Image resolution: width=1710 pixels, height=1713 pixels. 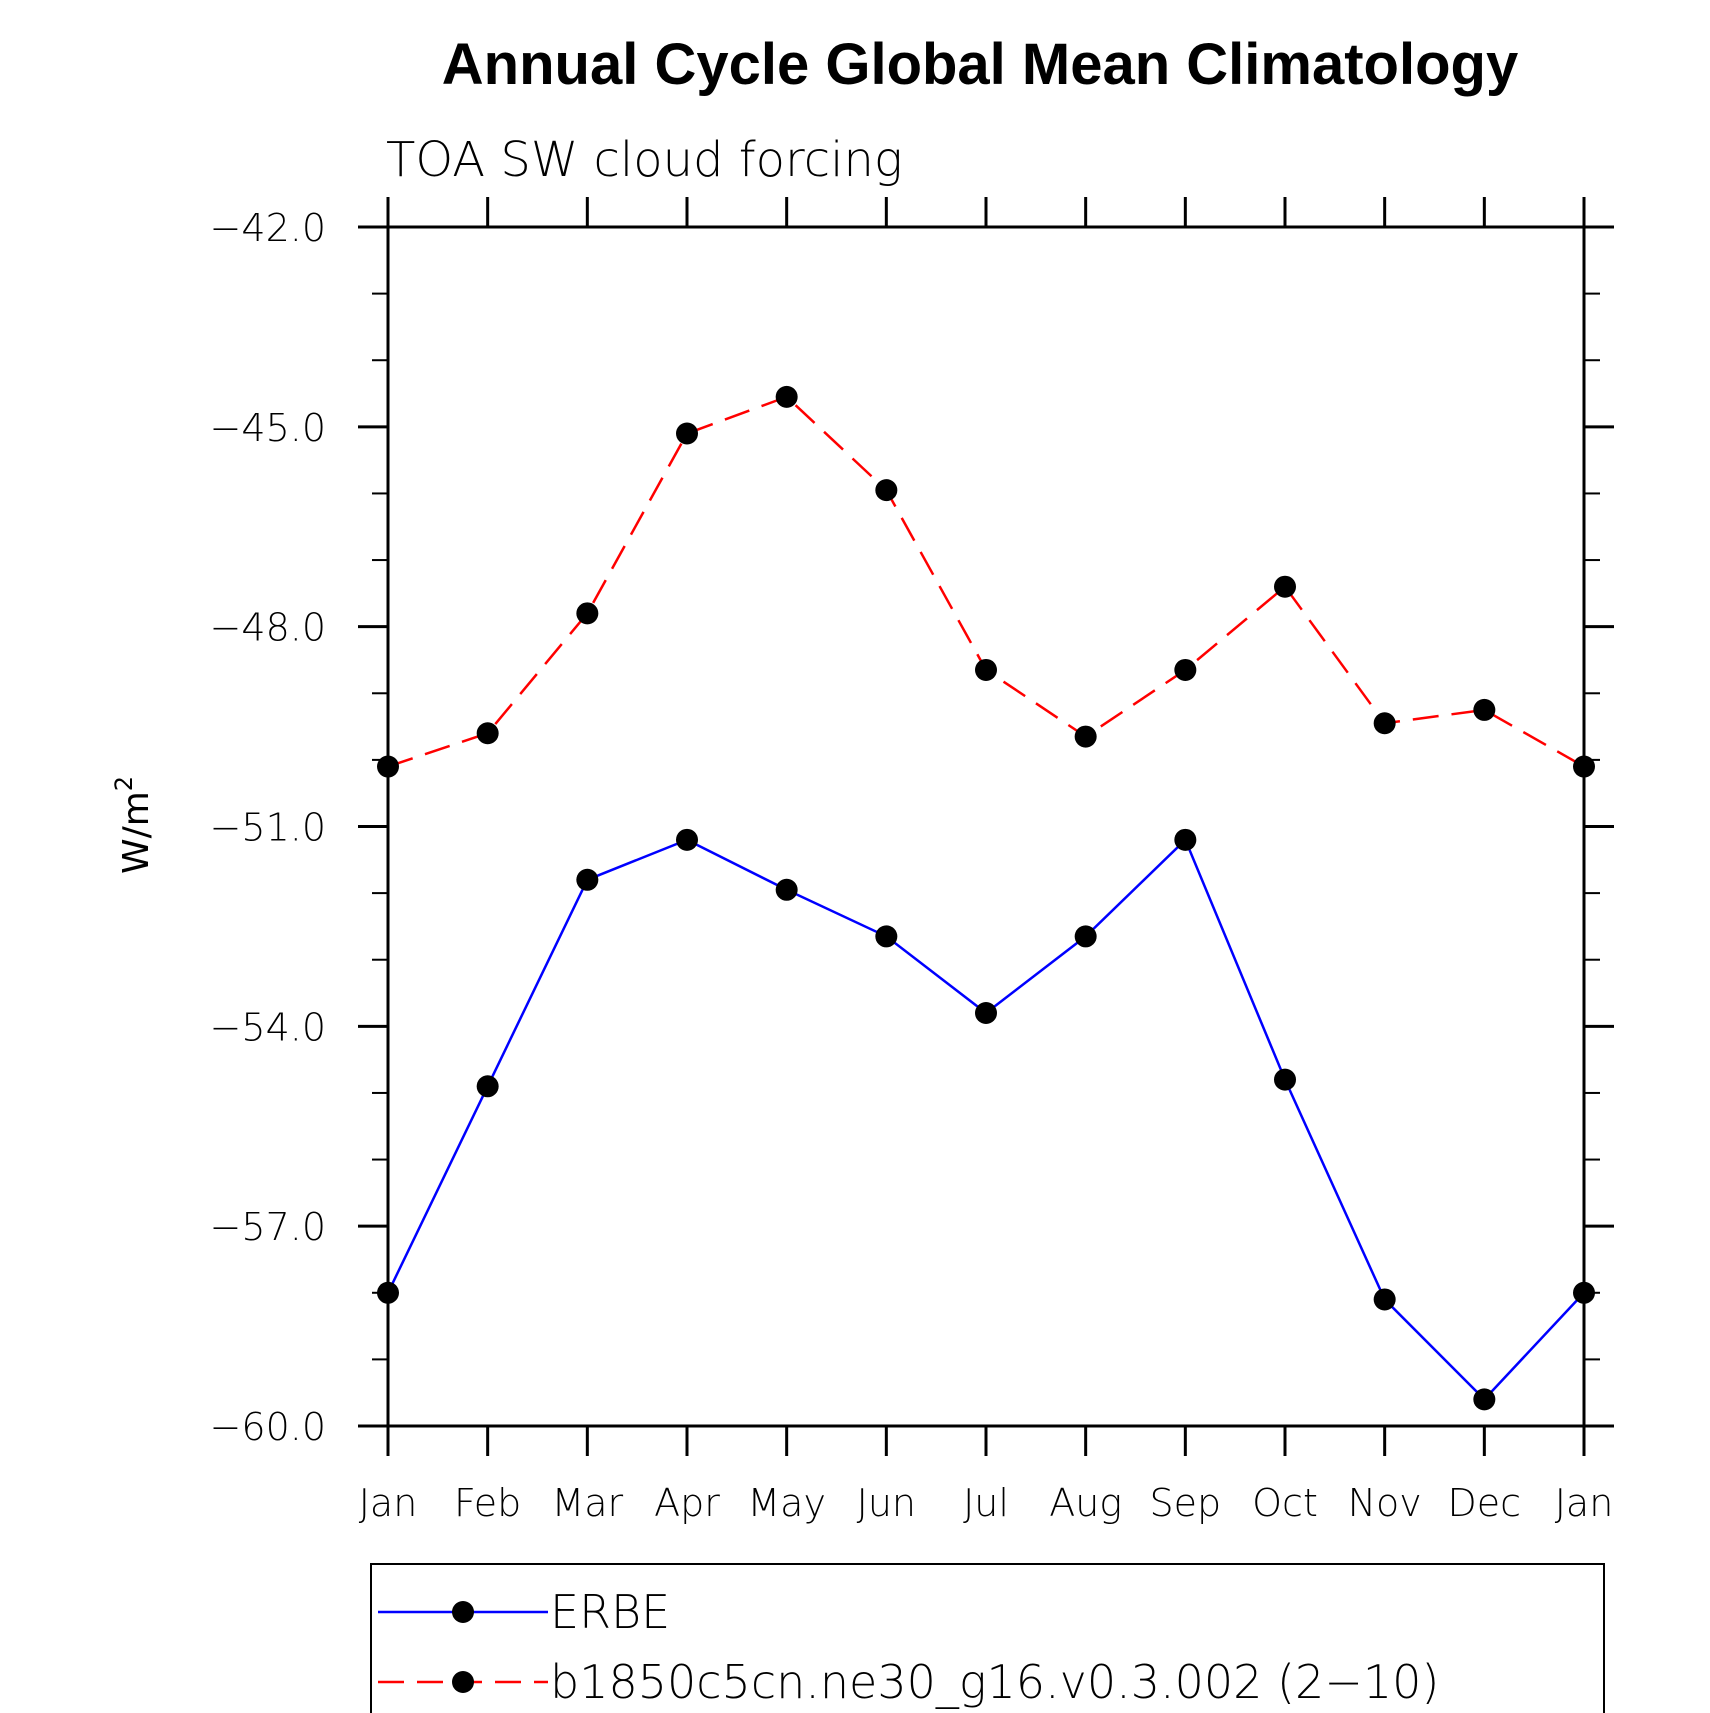 I want to click on legend: ERBE b1850c5cn.ne30_g16.v0.3.002 (2−10), so click(x=987, y=1638).